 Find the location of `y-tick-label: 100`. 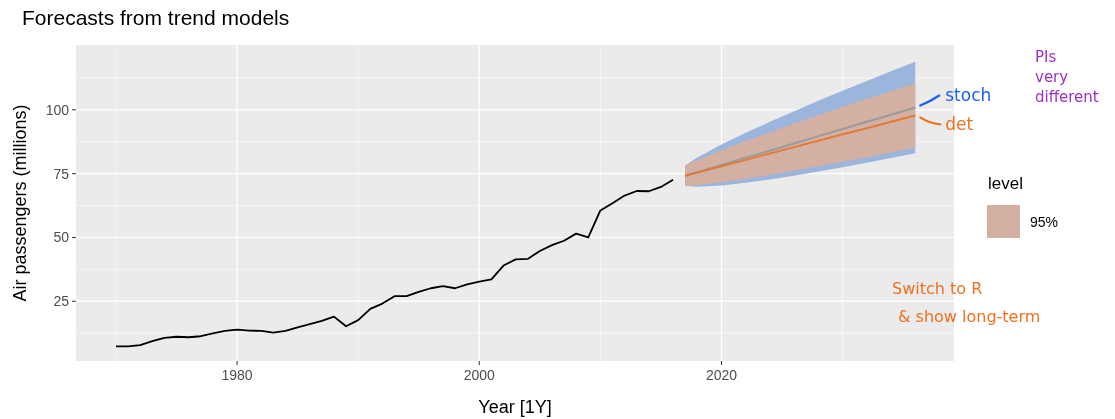

y-tick-label: 100 is located at coordinates (57, 109).